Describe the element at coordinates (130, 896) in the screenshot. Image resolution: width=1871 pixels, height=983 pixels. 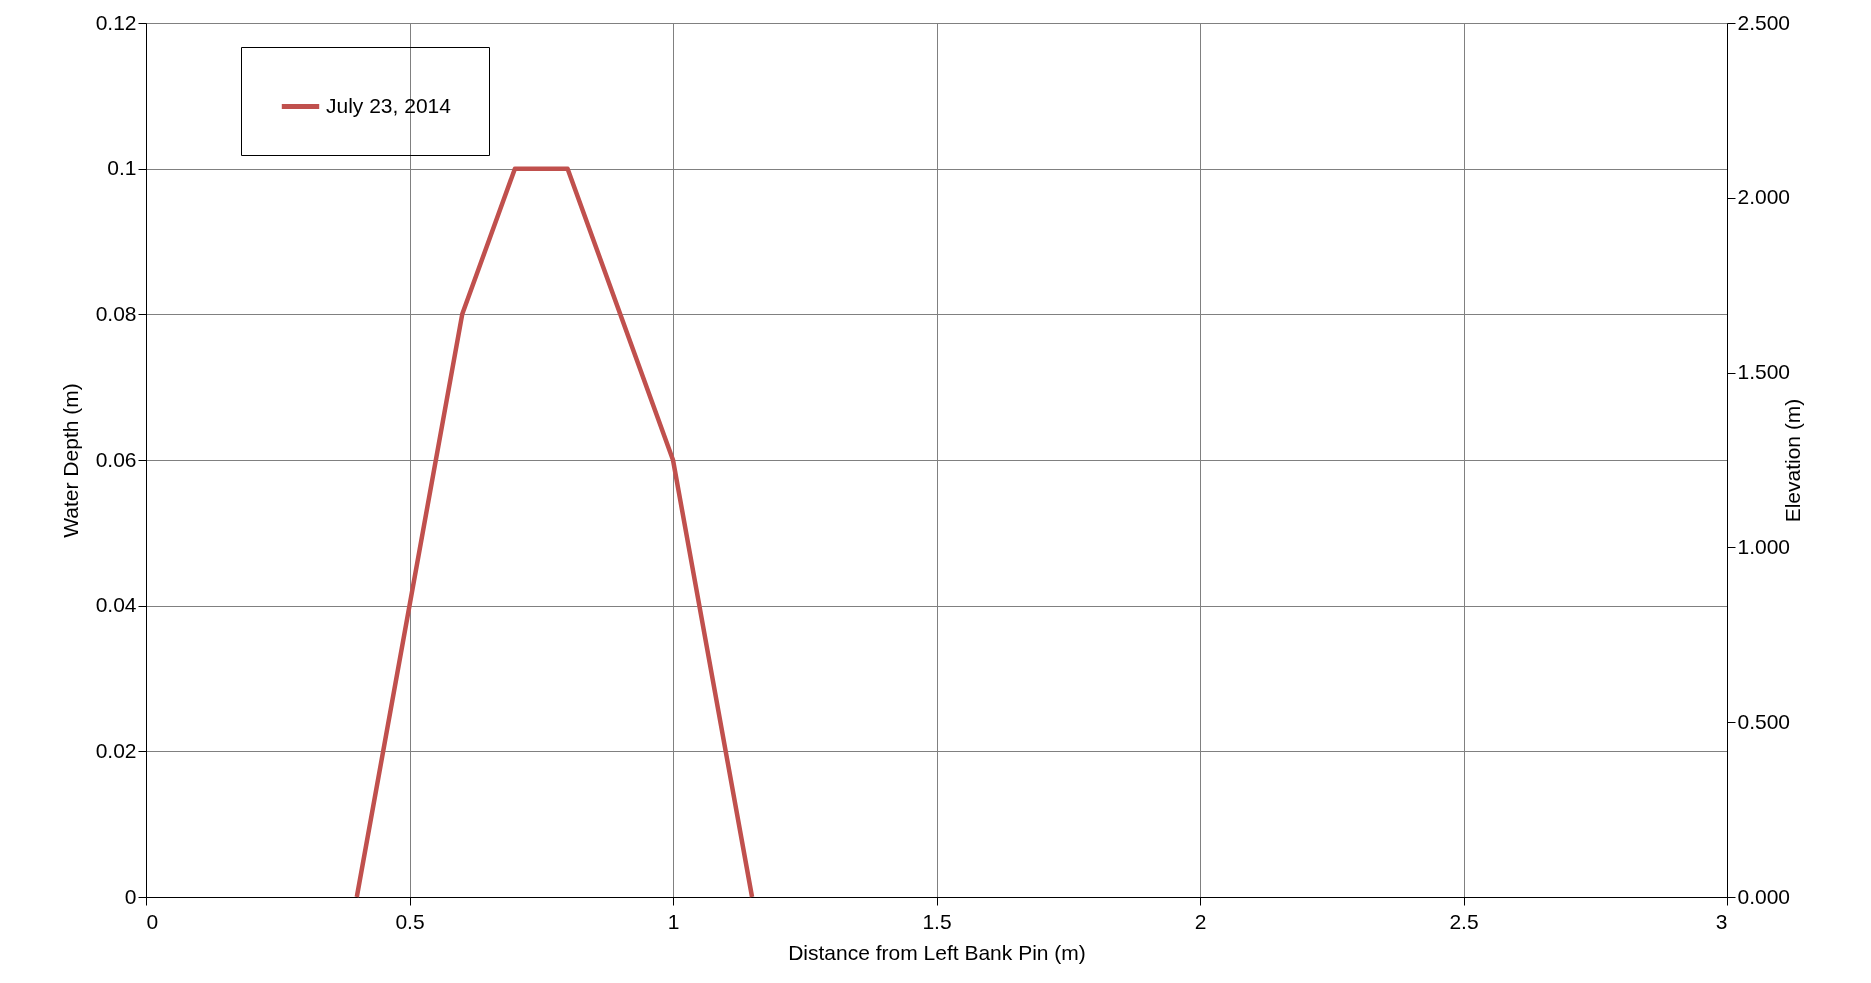
I see `y-tick-label: 0` at that location.